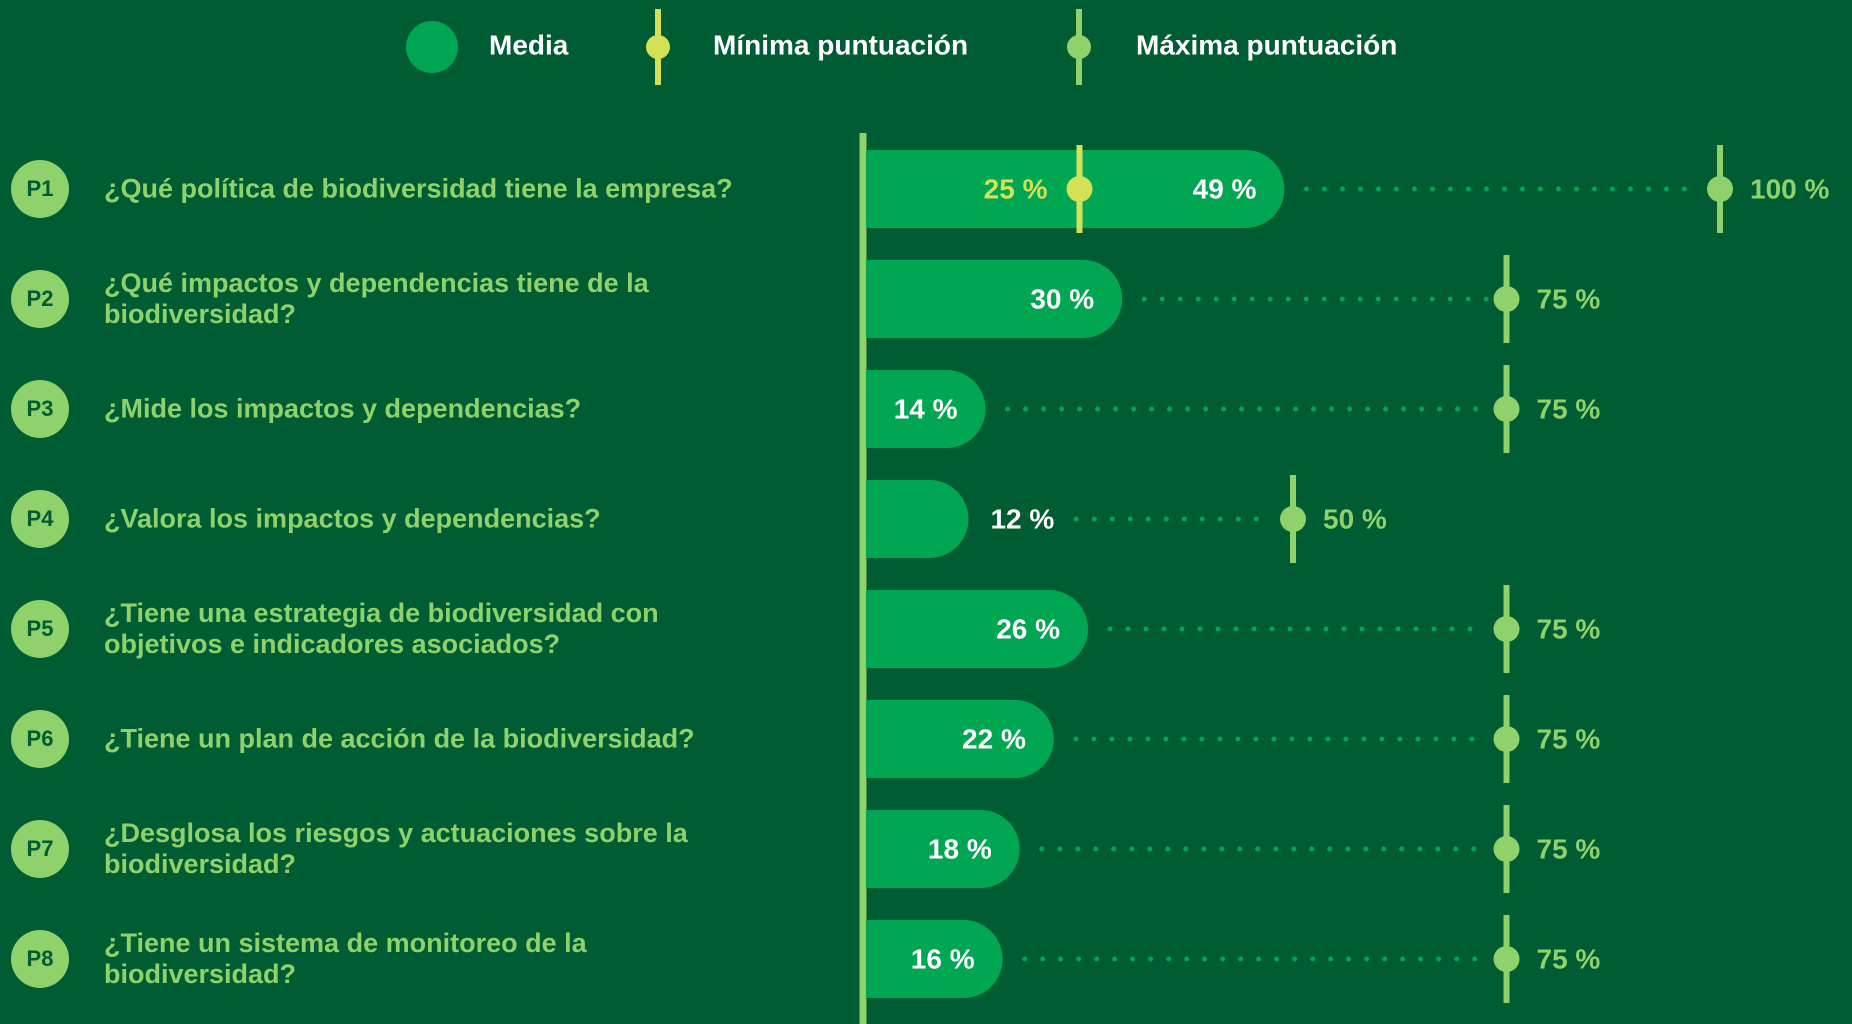 This screenshot has width=1852, height=1024. Describe the element at coordinates (943, 958) in the screenshot. I see `value-label: 16 %` at that location.